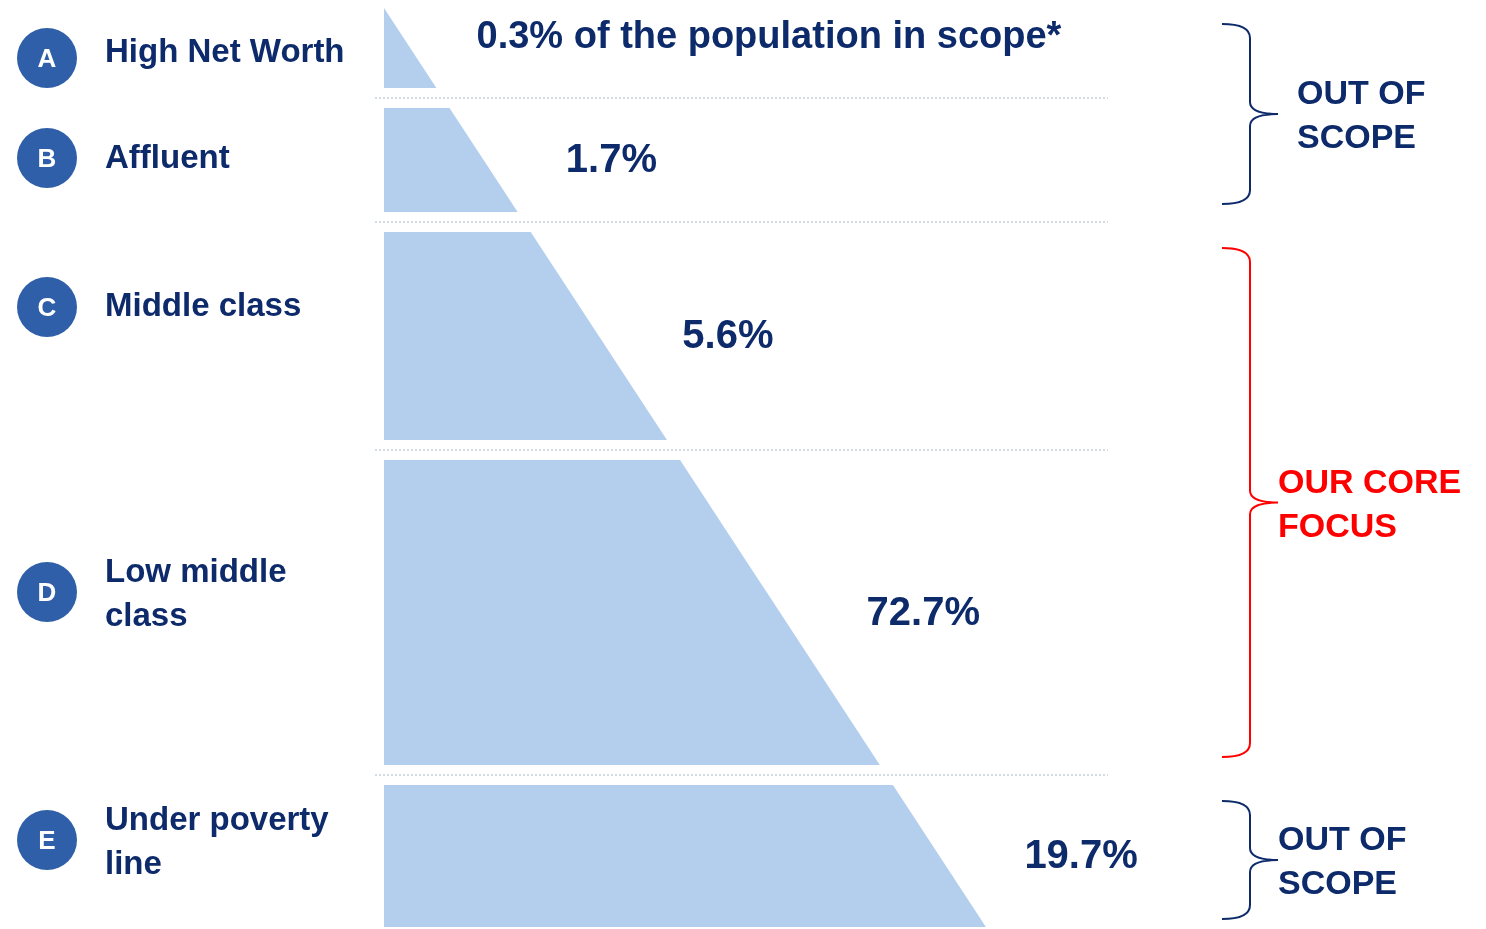  What do you see at coordinates (47, 307) in the screenshot?
I see `letter-badge: C` at bounding box center [47, 307].